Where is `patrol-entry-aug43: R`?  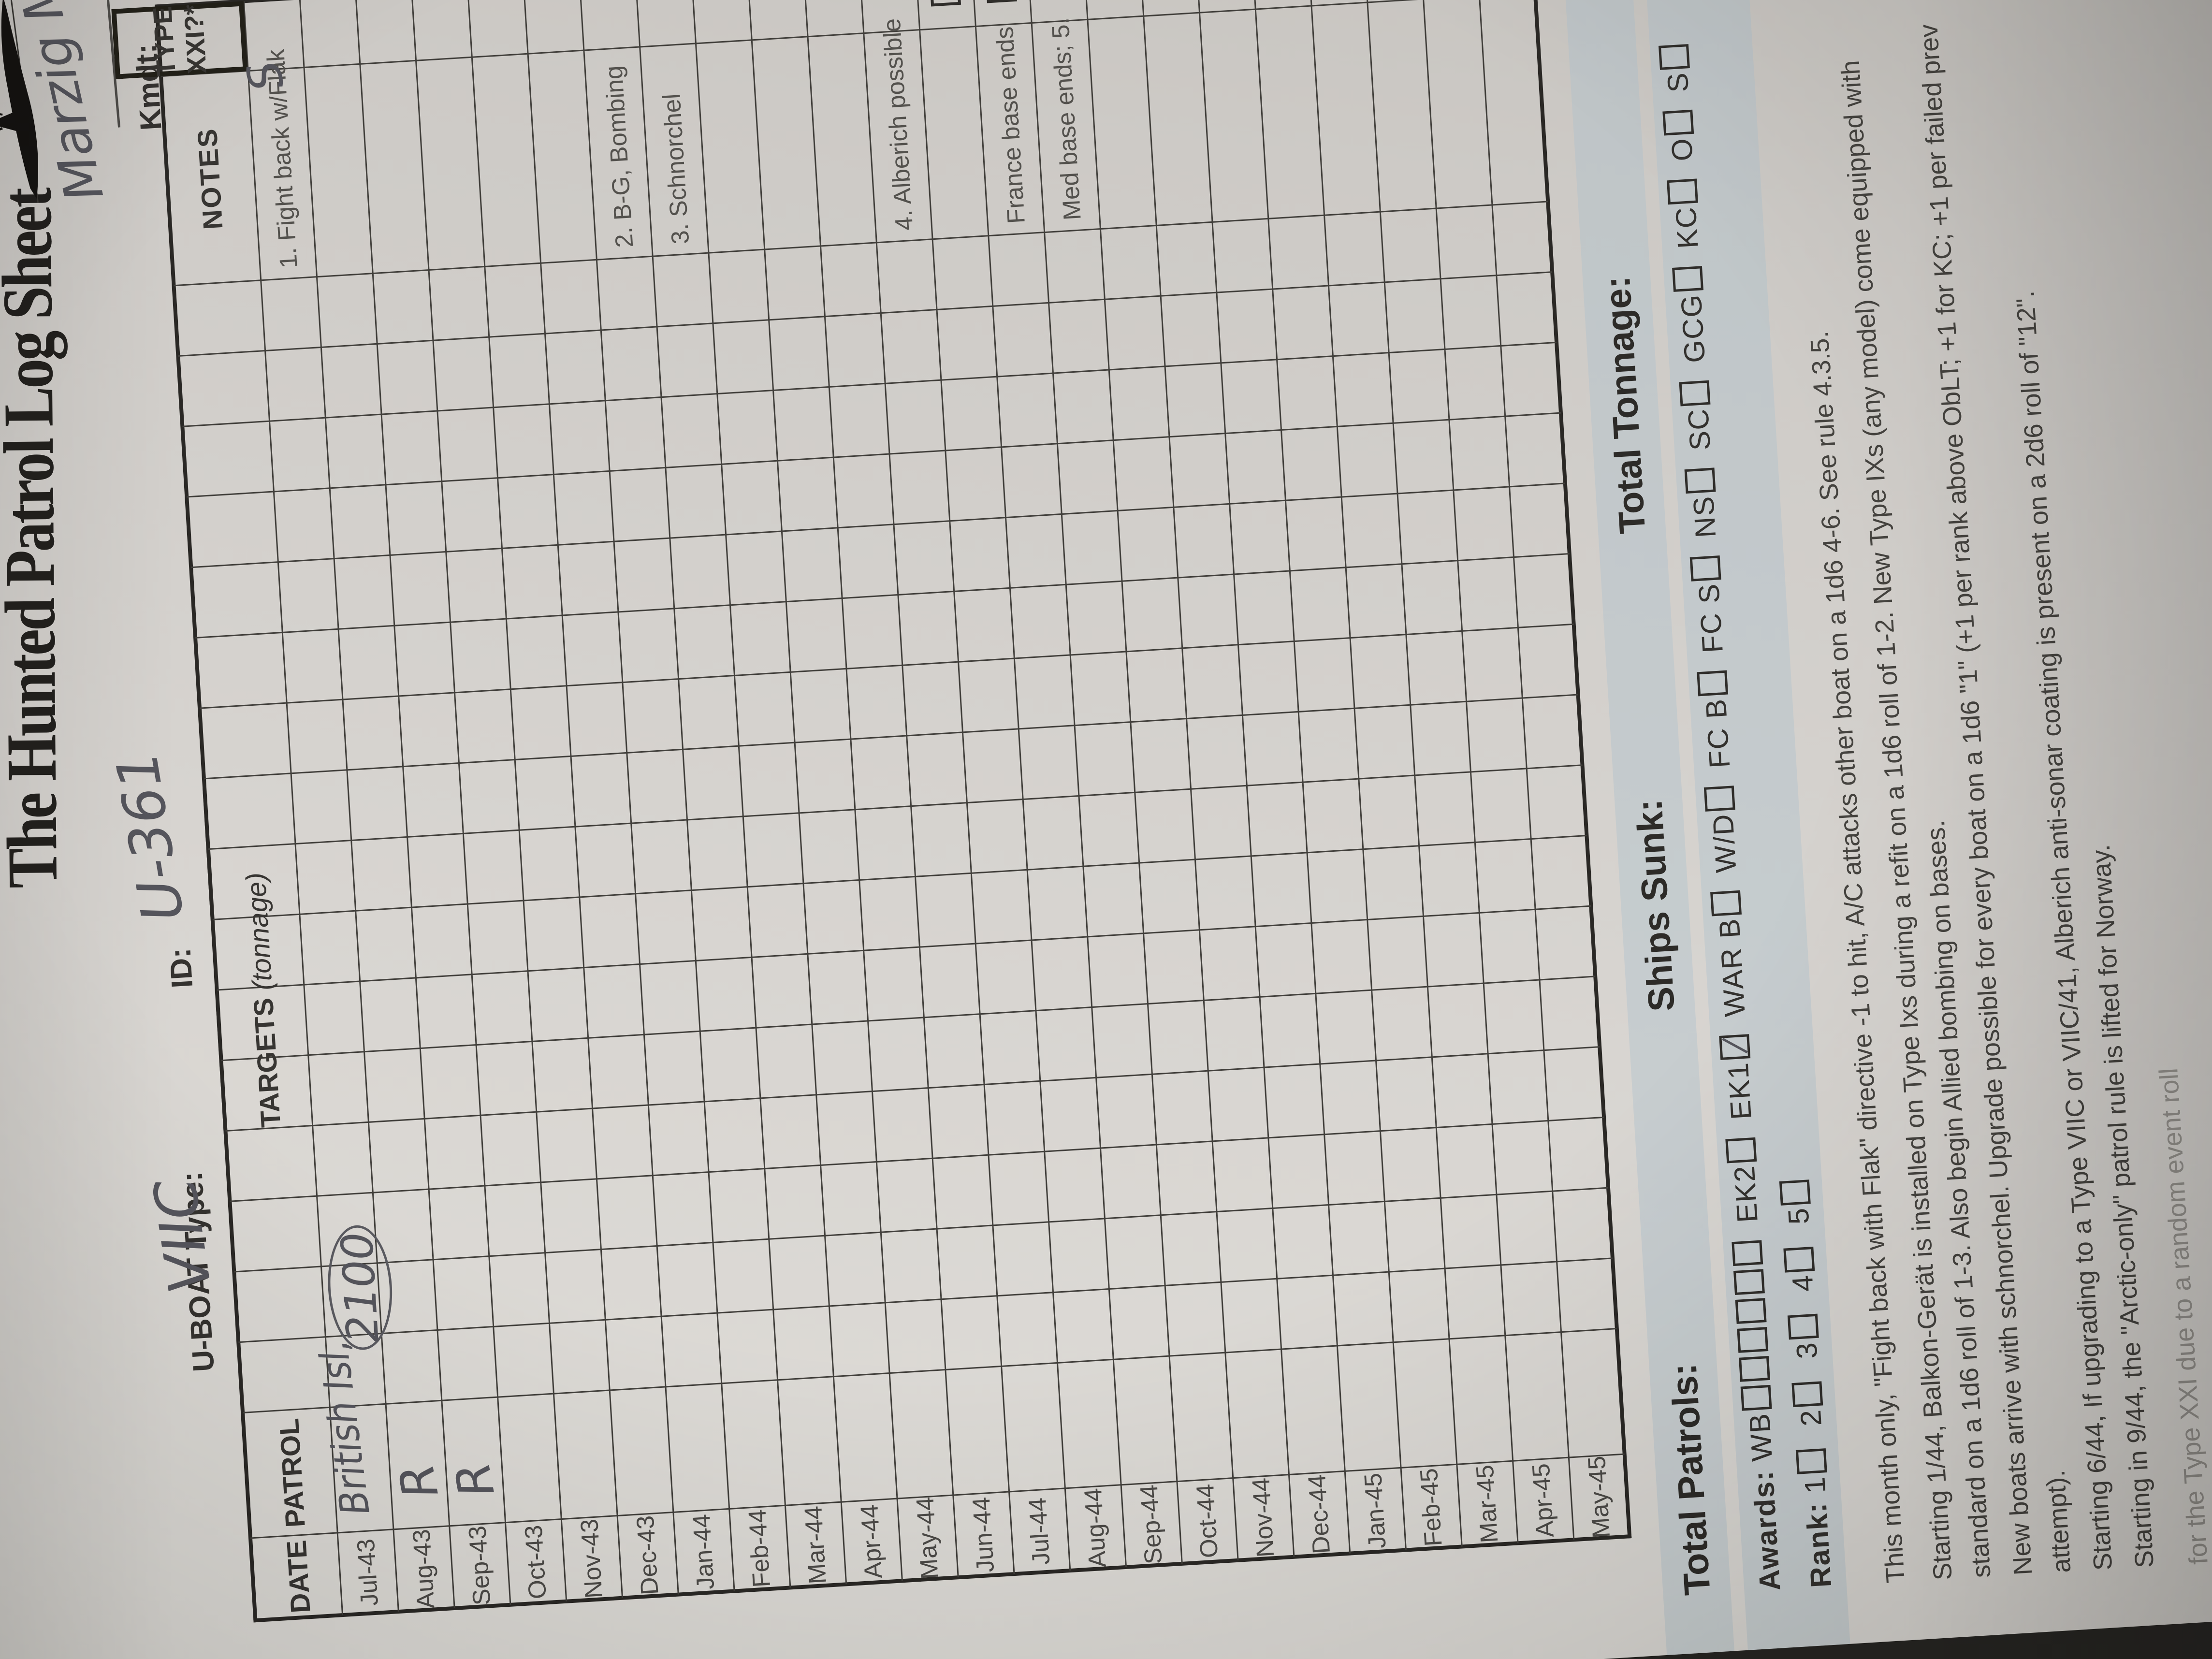
patrol-entry-aug43: R is located at coordinates (419, 1481).